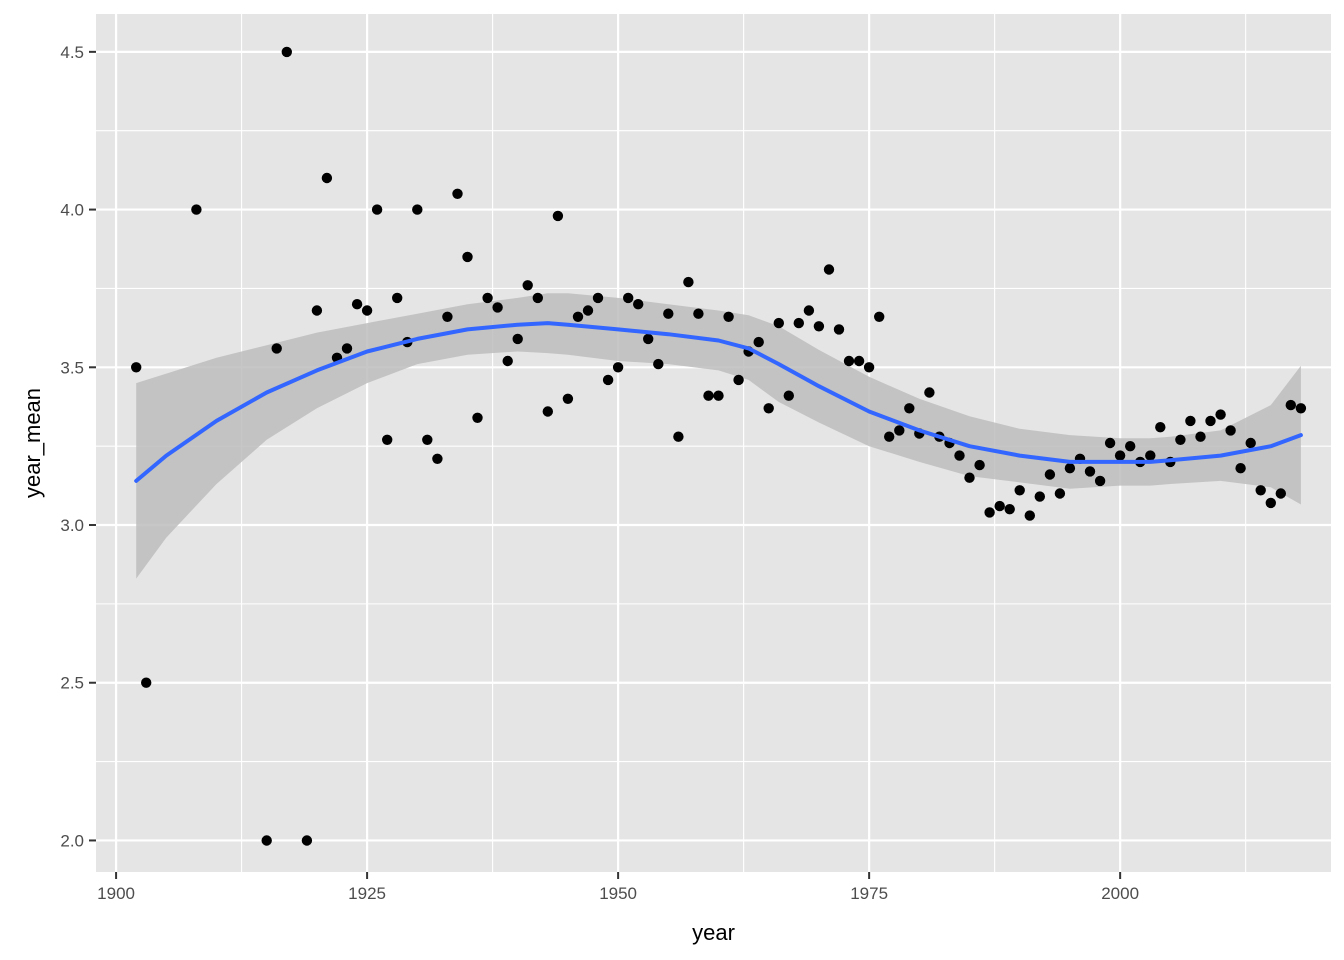 The image size is (1344, 960). What do you see at coordinates (618, 893) in the screenshot?
I see `x-tick-label: 1950` at bounding box center [618, 893].